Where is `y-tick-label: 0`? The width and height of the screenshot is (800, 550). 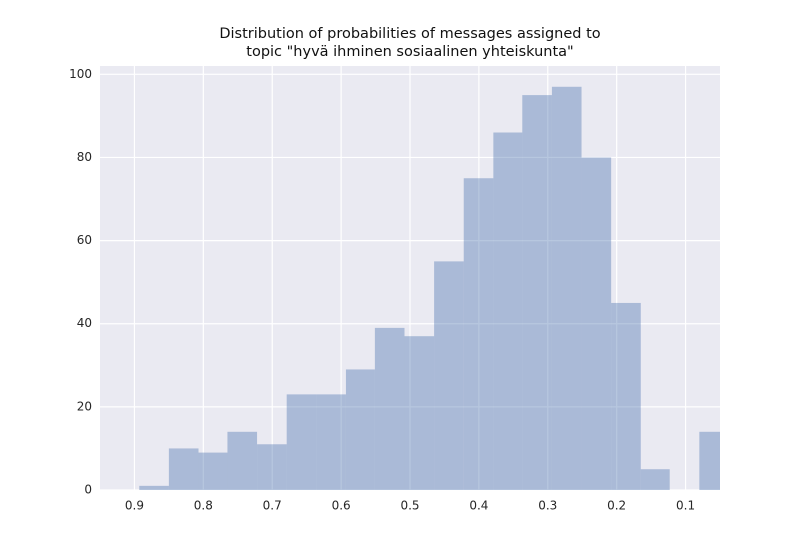 y-tick-label: 0 is located at coordinates (88, 490).